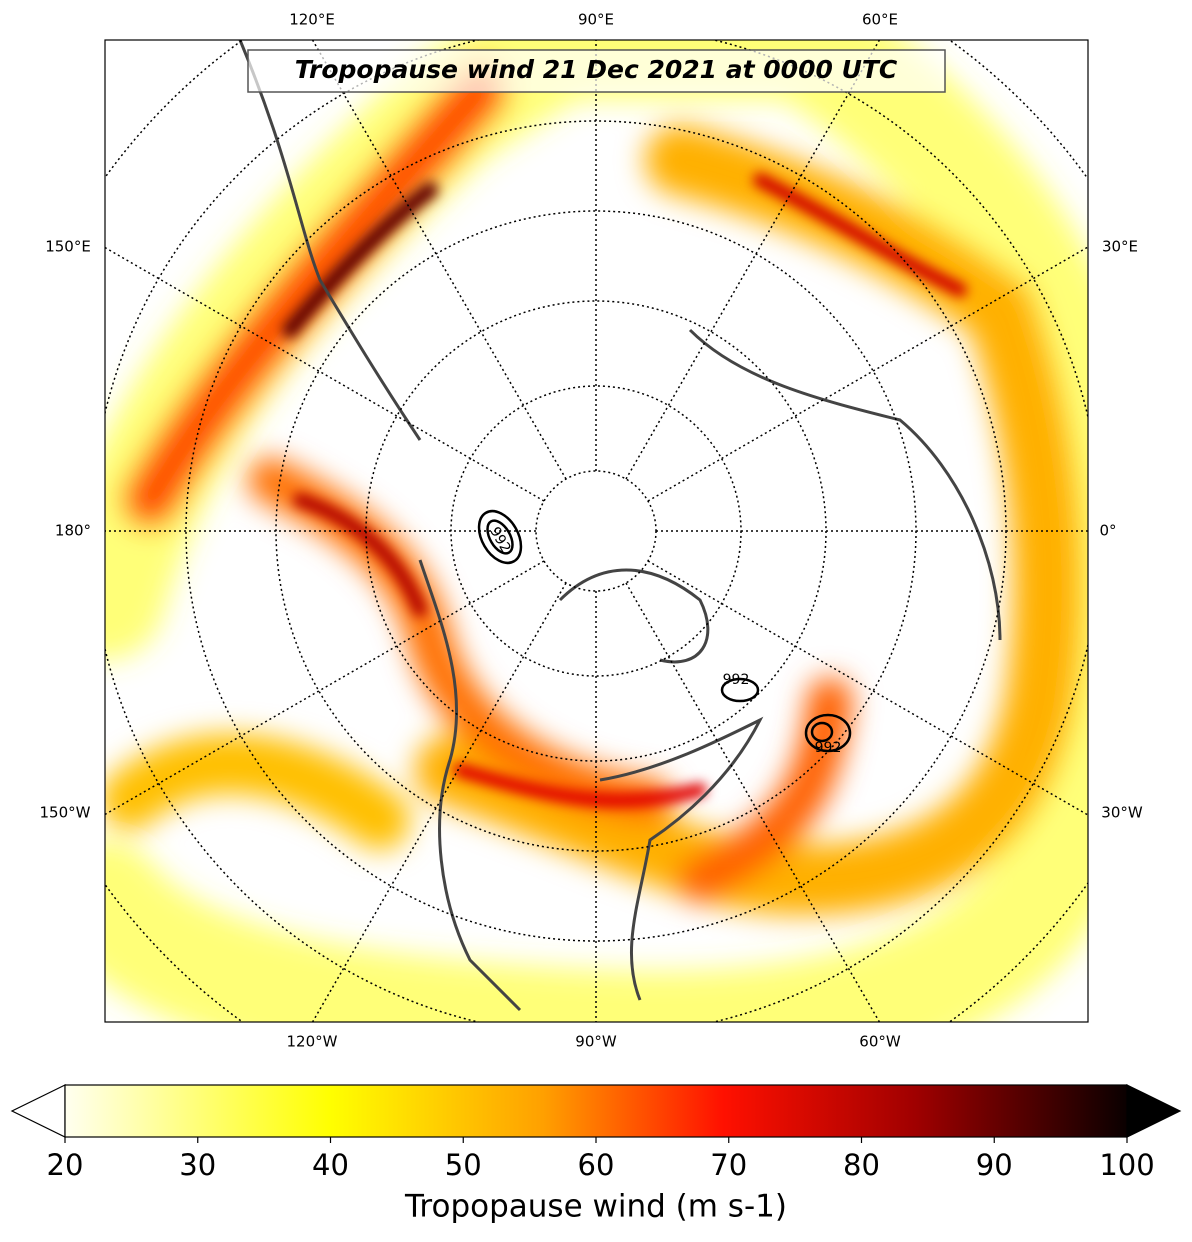 The image size is (1192, 1242). What do you see at coordinates (596, 1111) in the screenshot?
I see `colorbar-gradient` at bounding box center [596, 1111].